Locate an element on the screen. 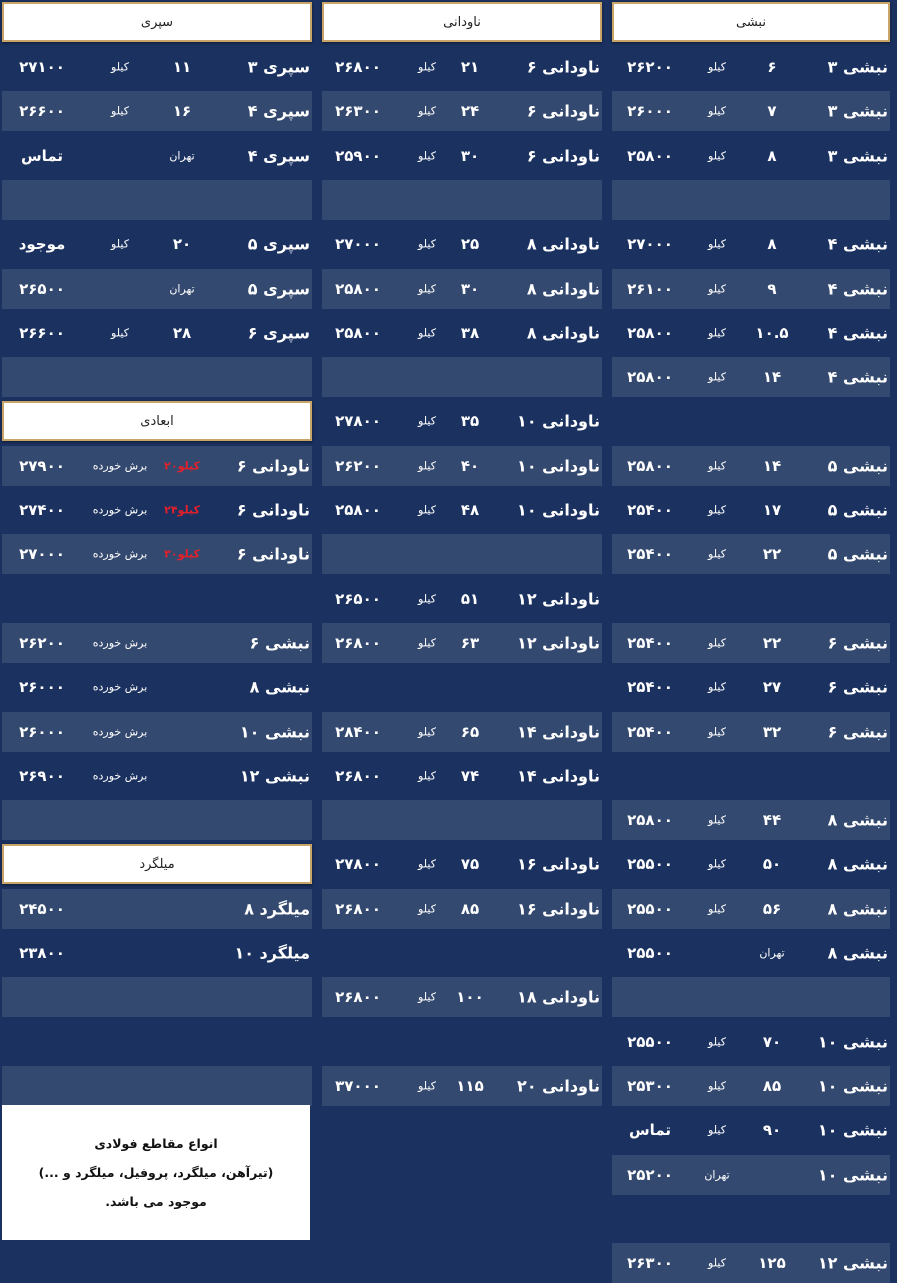 The height and width of the screenshot is (1283, 897). weight: ۹ is located at coordinates (772, 288).